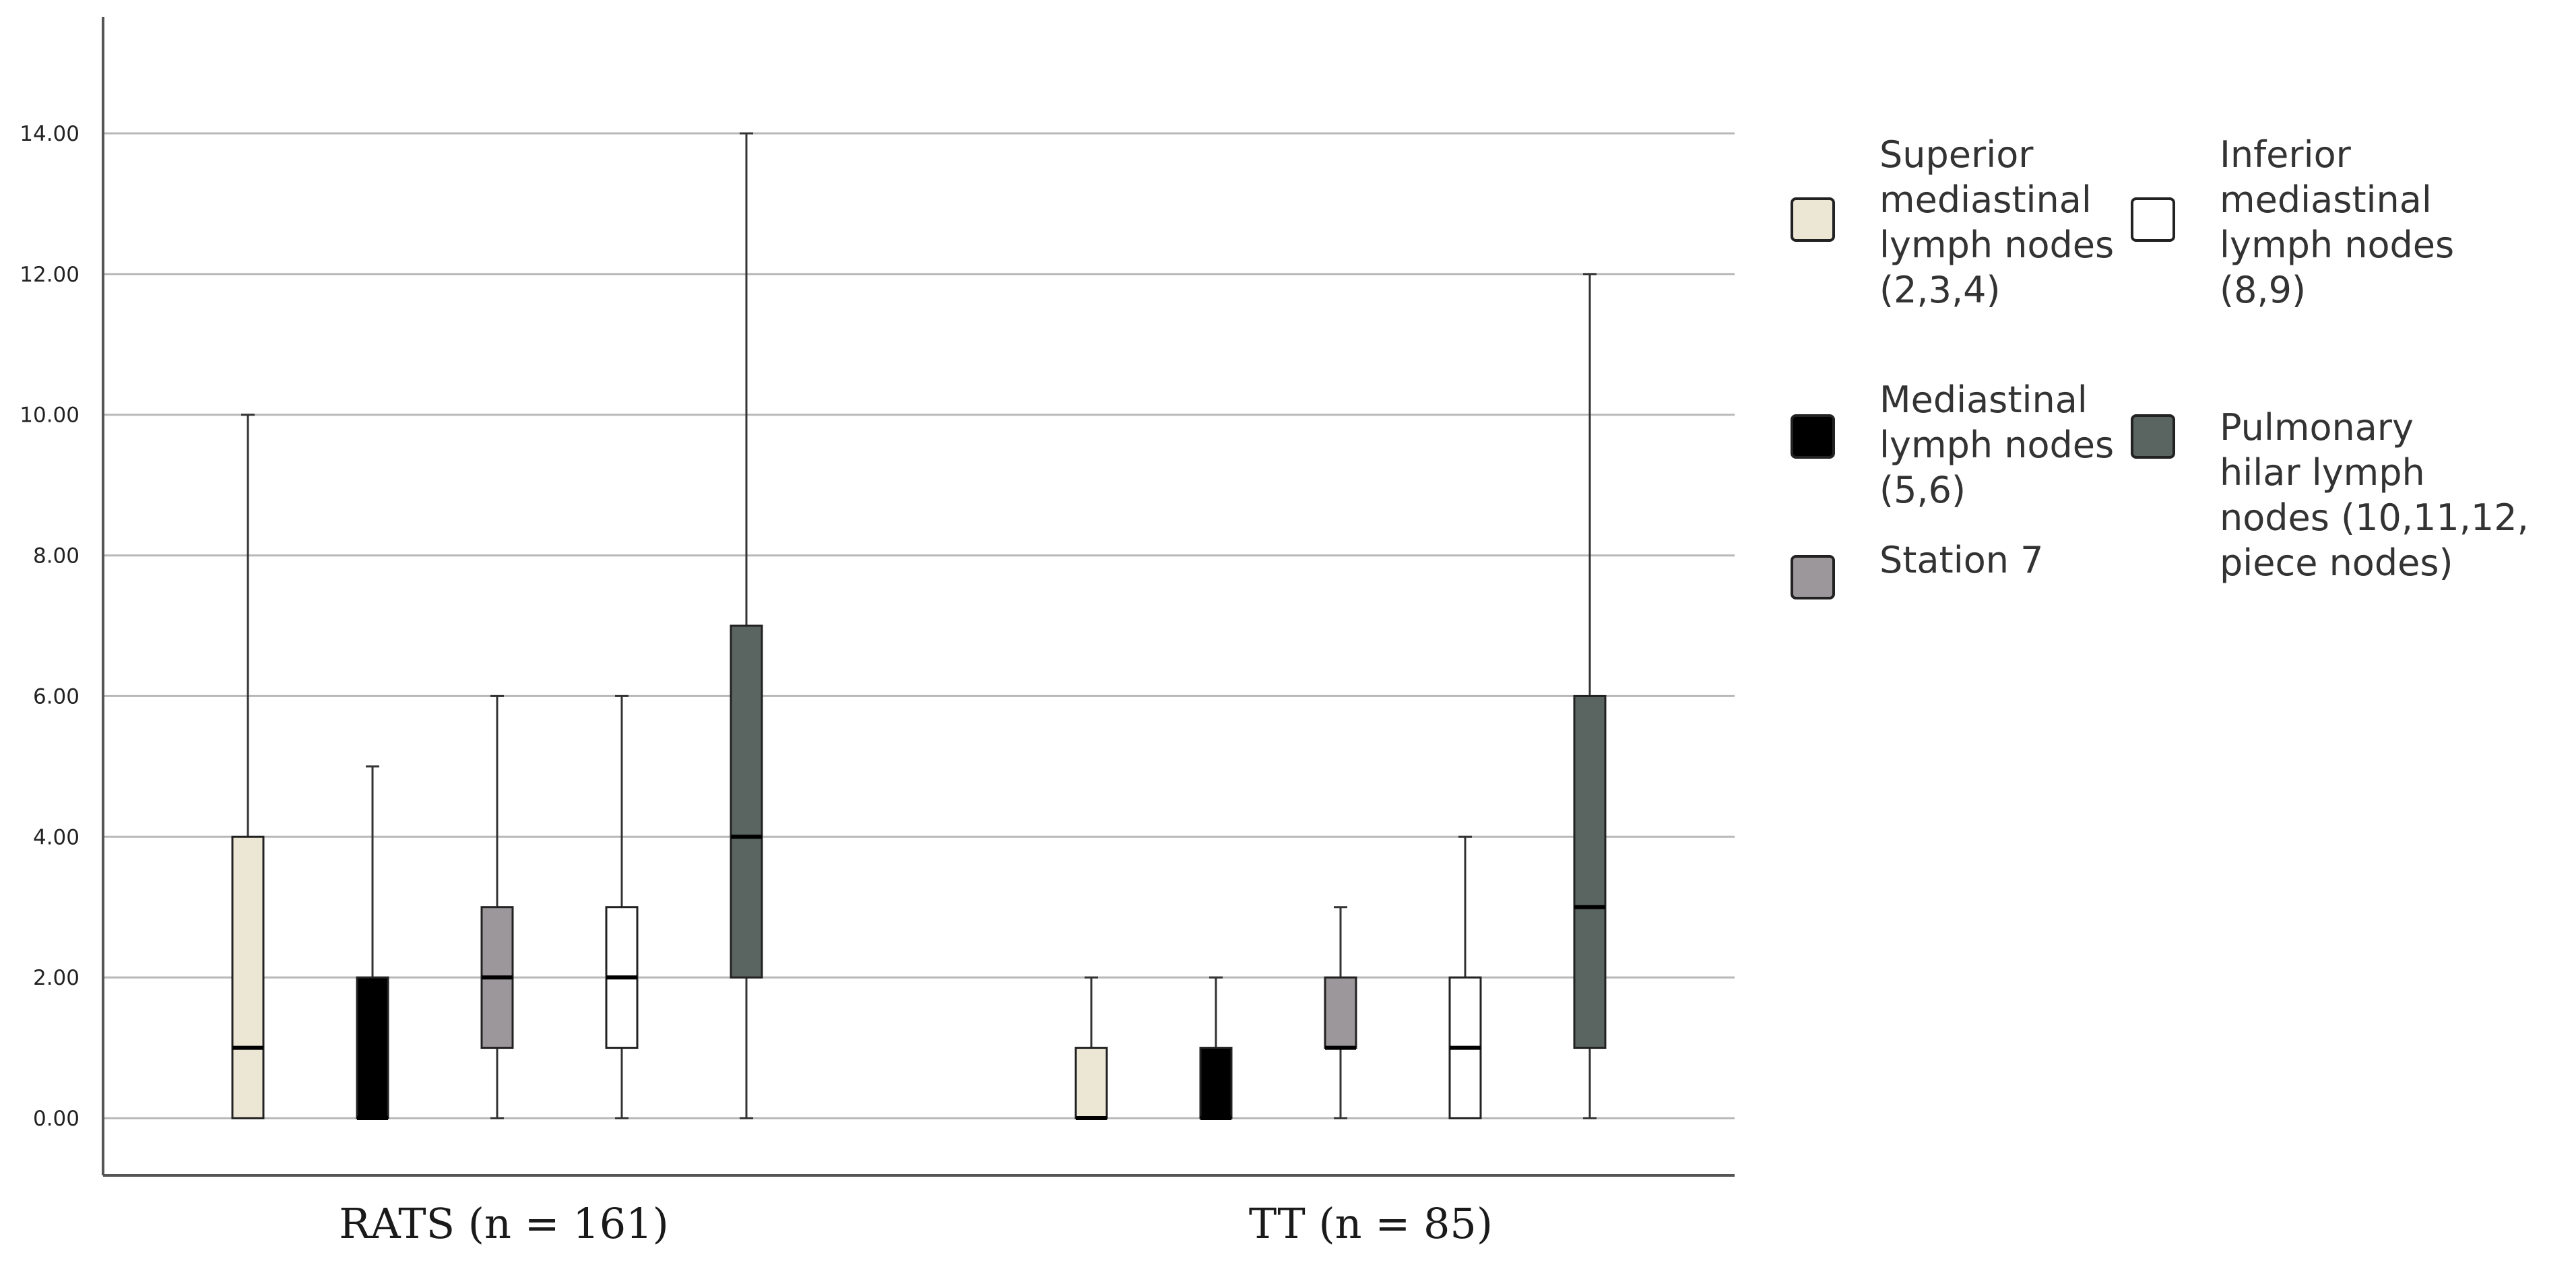 The image size is (2576, 1267). What do you see at coordinates (49, 275) in the screenshot?
I see `y-tick-label: 12.00` at bounding box center [49, 275].